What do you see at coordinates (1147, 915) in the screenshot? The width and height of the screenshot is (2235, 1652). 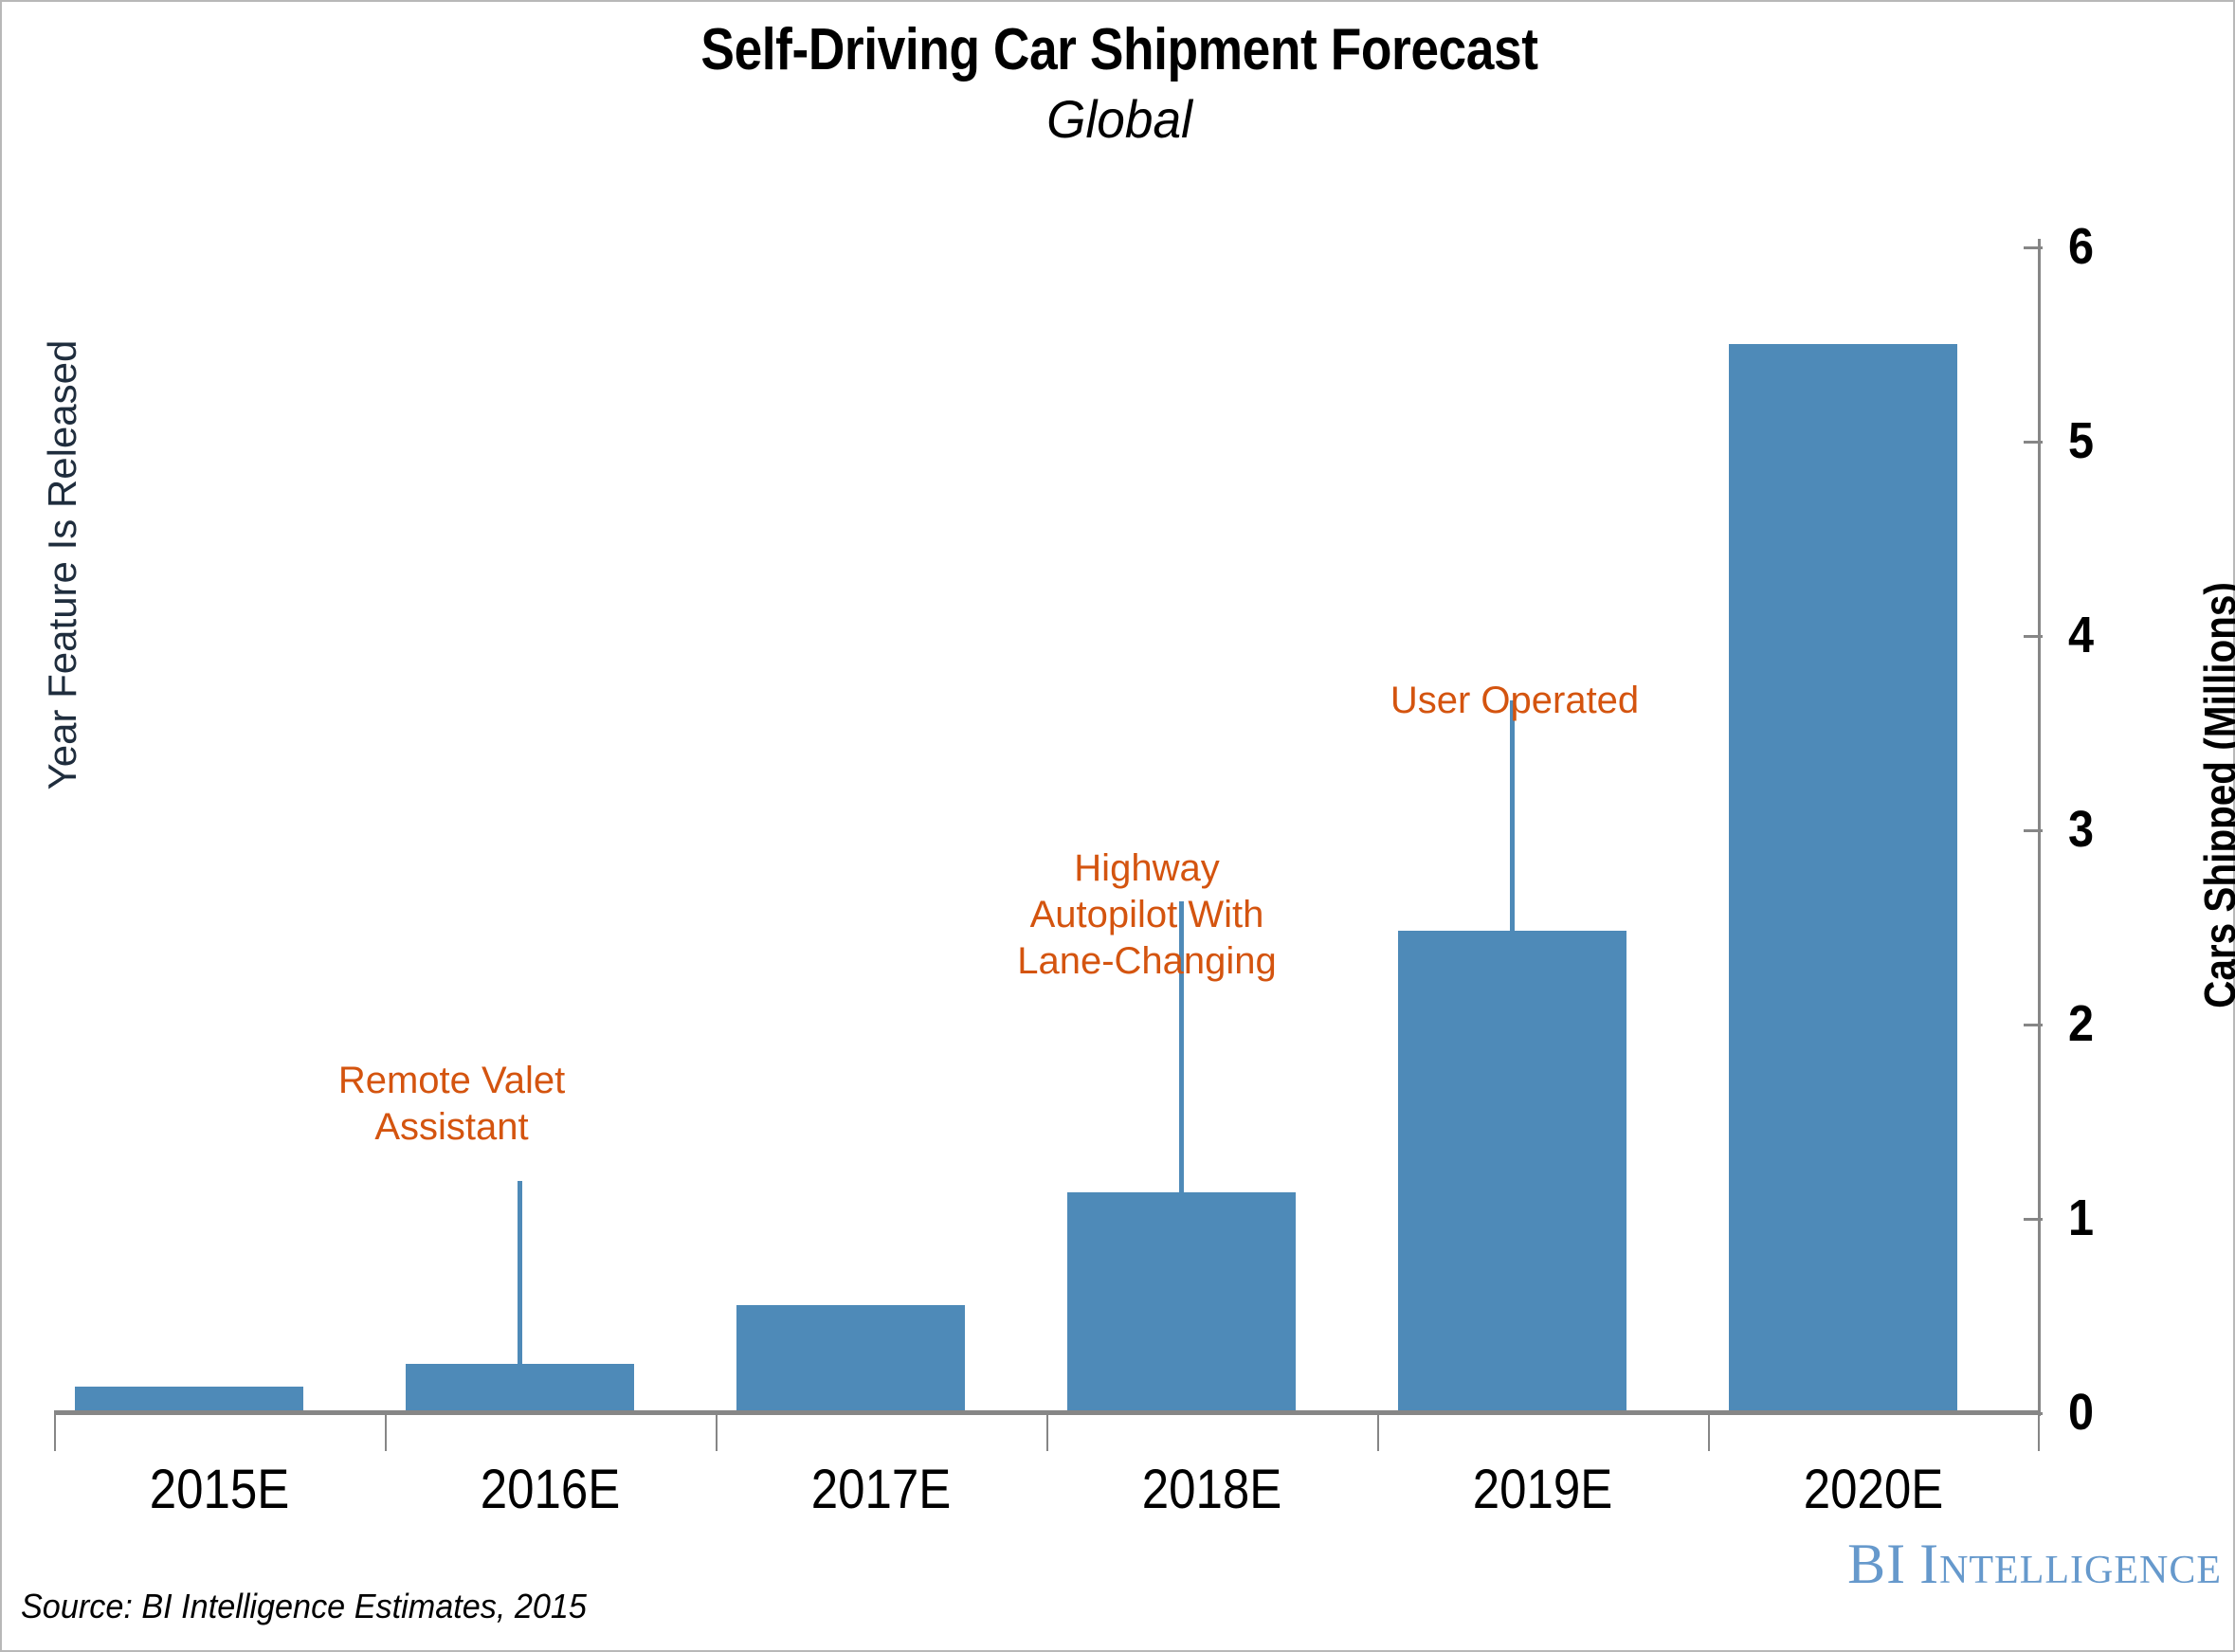 I see `annotation-highway-autopilot: Highway Autopilot With Lane-Changing` at bounding box center [1147, 915].